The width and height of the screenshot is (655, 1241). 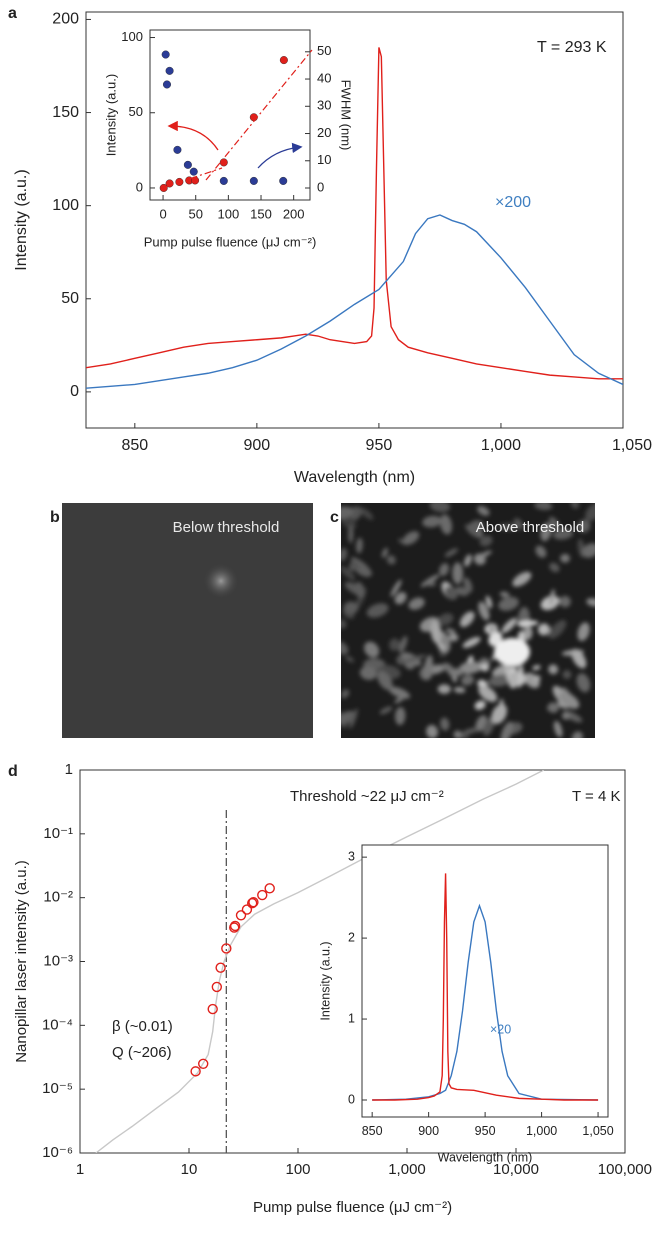 What do you see at coordinates (352, 1207) in the screenshot?
I see `x-axis-label: Pump pulse fluence (μJ cm⁻²)` at bounding box center [352, 1207].